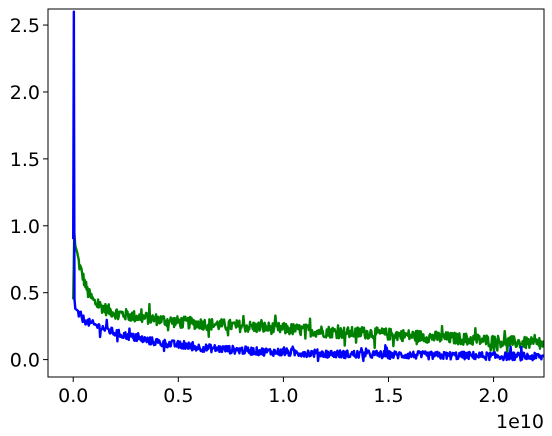 The width and height of the screenshot is (552, 436). Describe the element at coordinates (73, 396) in the screenshot. I see `x-tick-label: 0.0` at that location.